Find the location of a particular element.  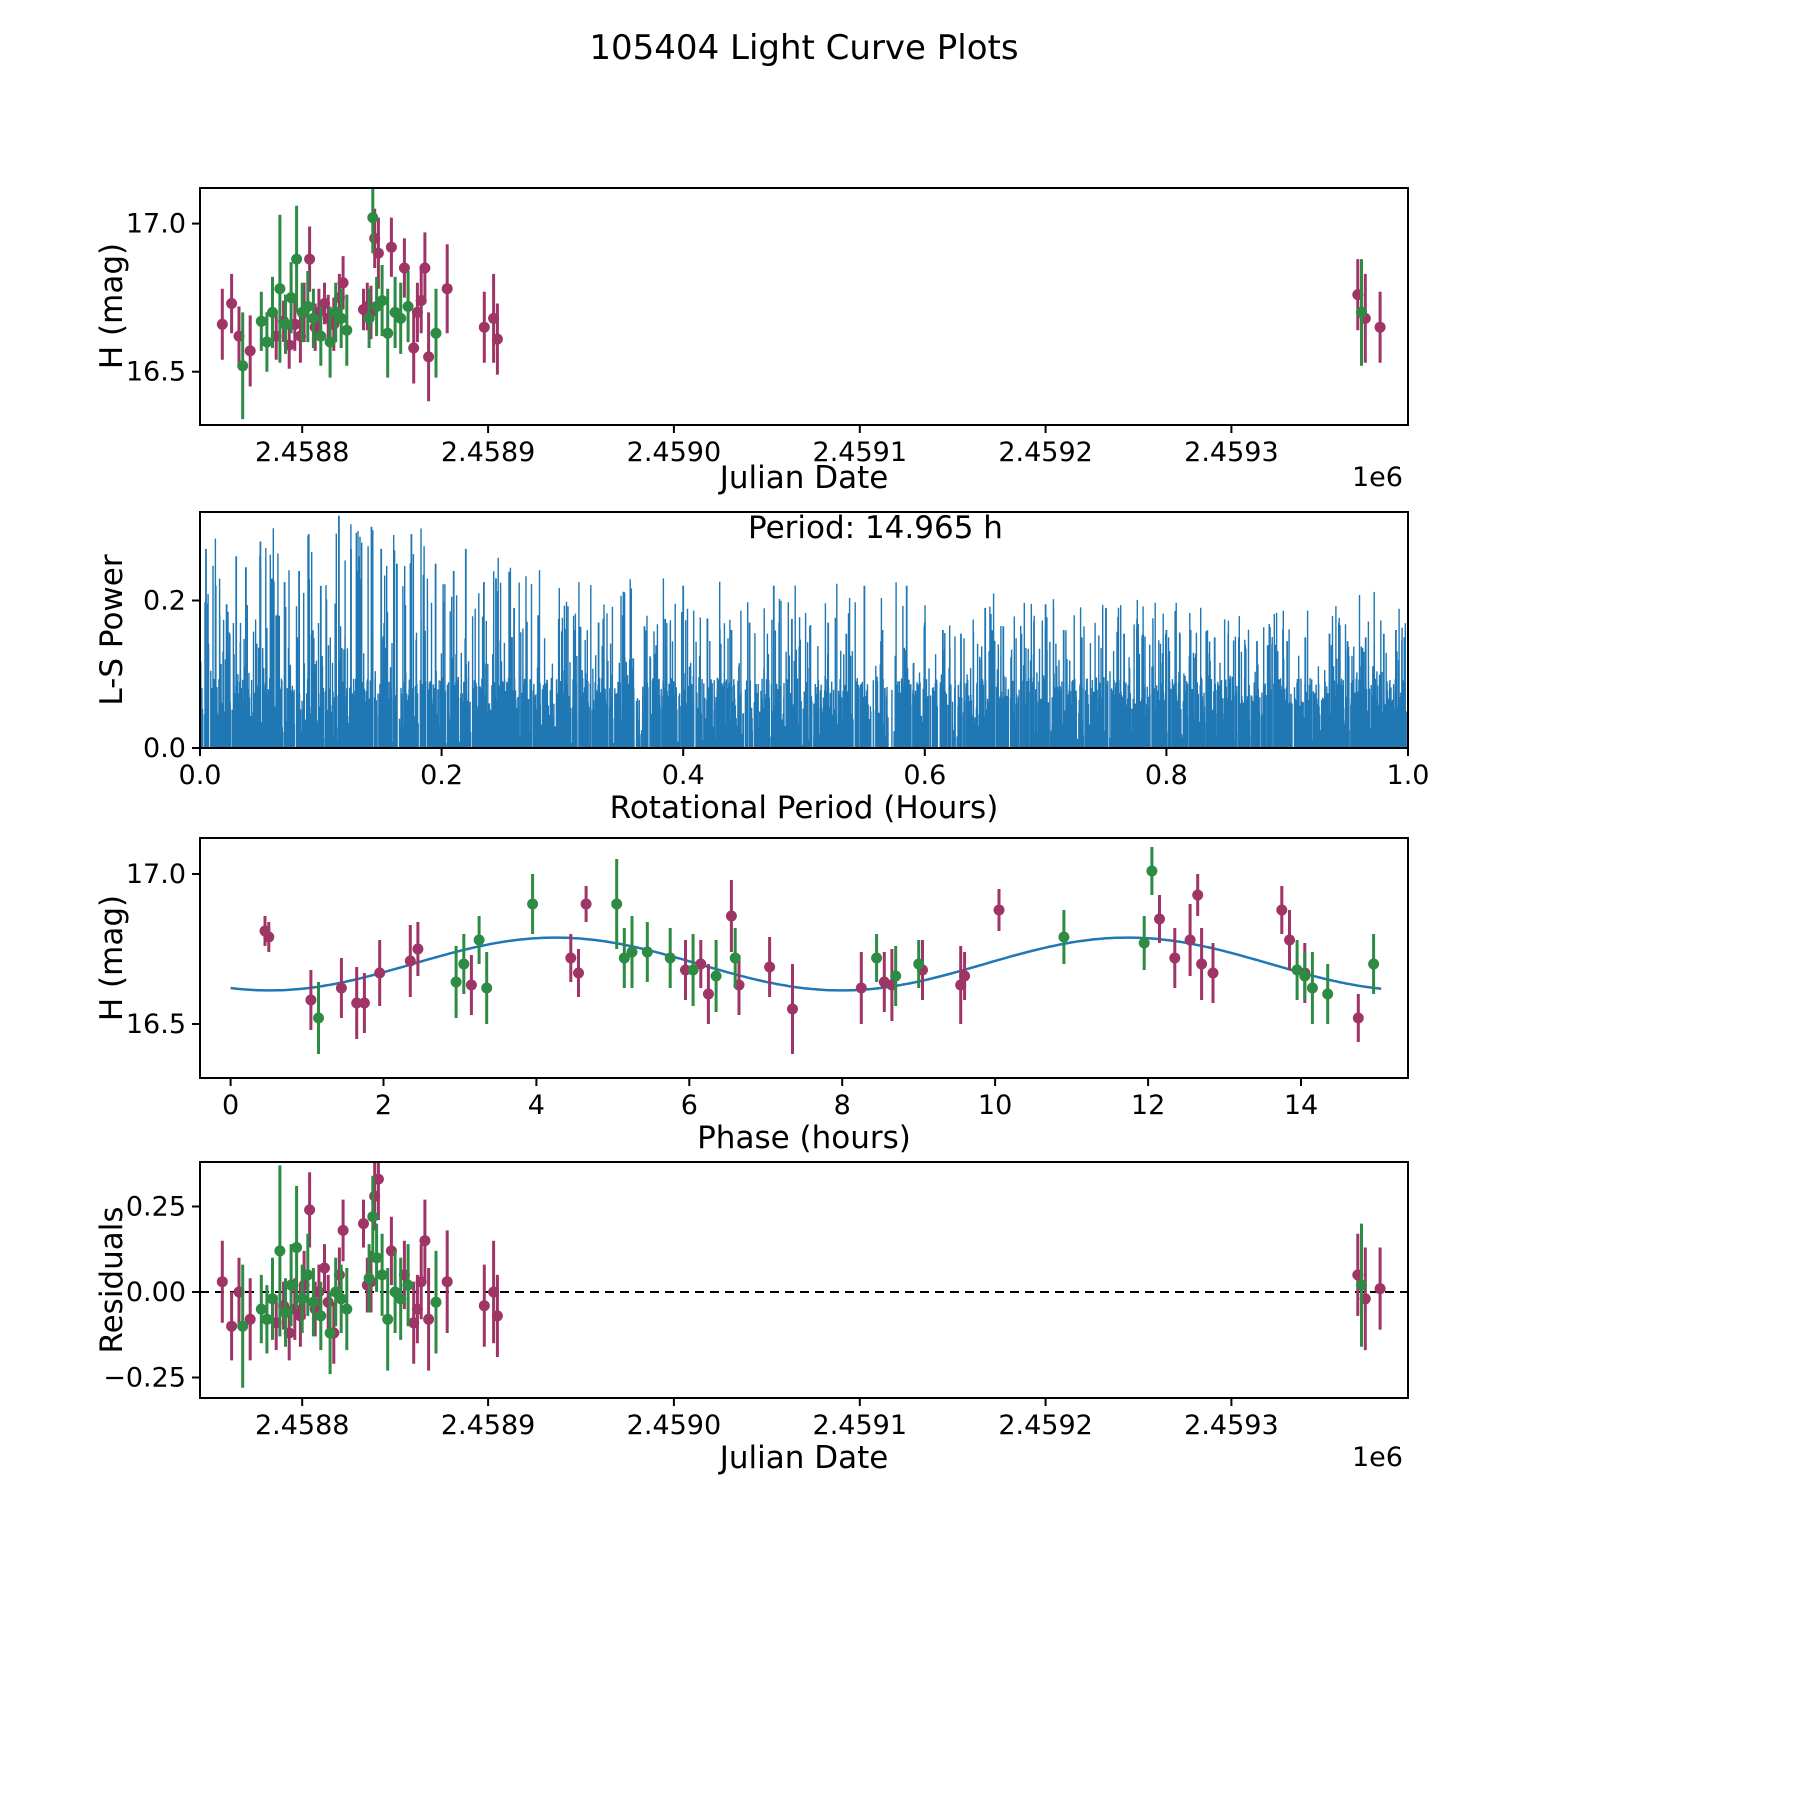

plot4-axis-offset-label: 1e6 is located at coordinates (1377, 1457).